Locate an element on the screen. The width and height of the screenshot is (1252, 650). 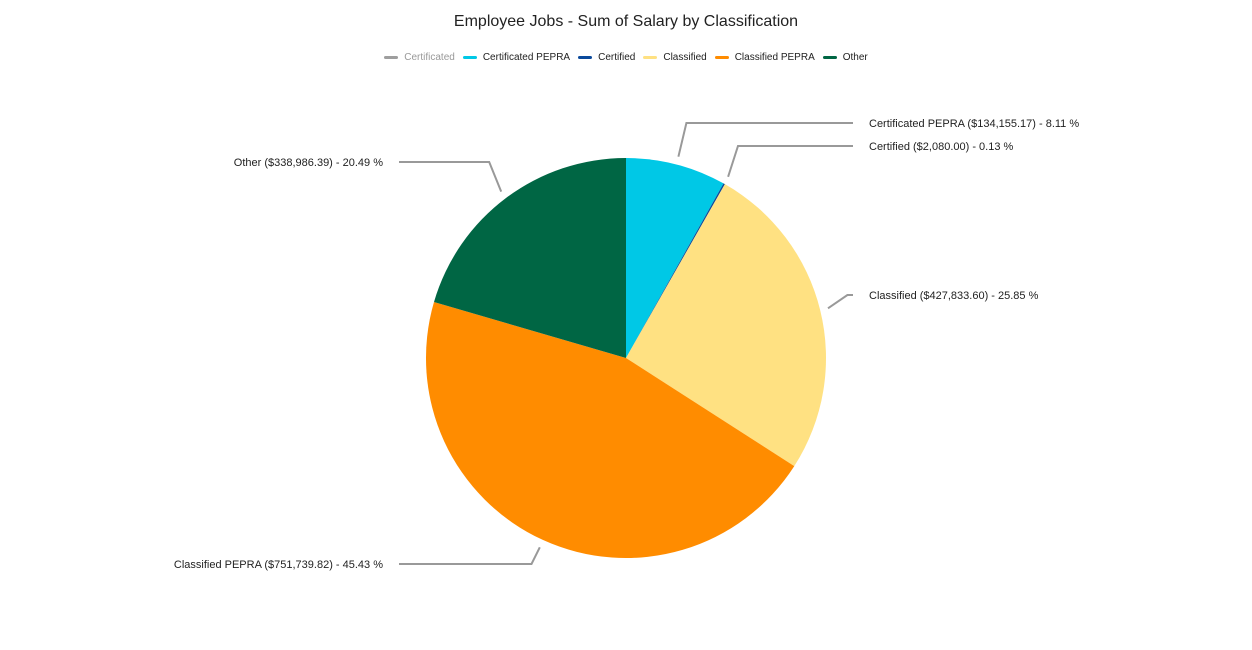
slice-label-certified: Certified ($2,080.00) - 0.13 % is located at coordinates (941, 147).